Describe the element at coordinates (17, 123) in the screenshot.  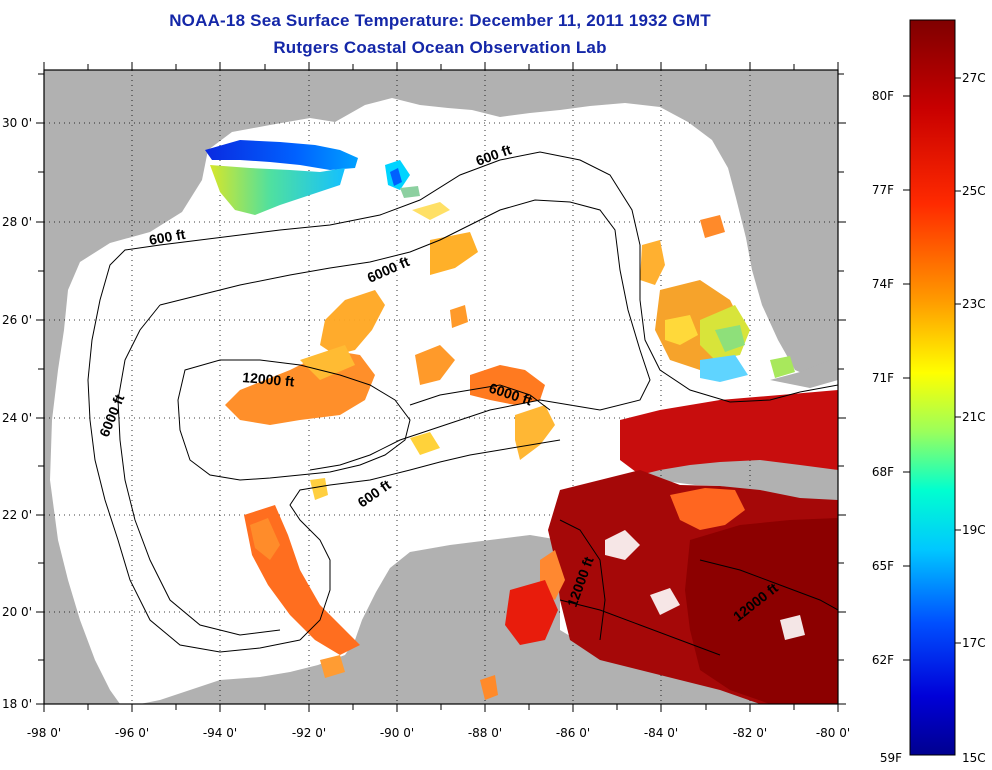
I see `y-tick-label: 30 0'` at that location.